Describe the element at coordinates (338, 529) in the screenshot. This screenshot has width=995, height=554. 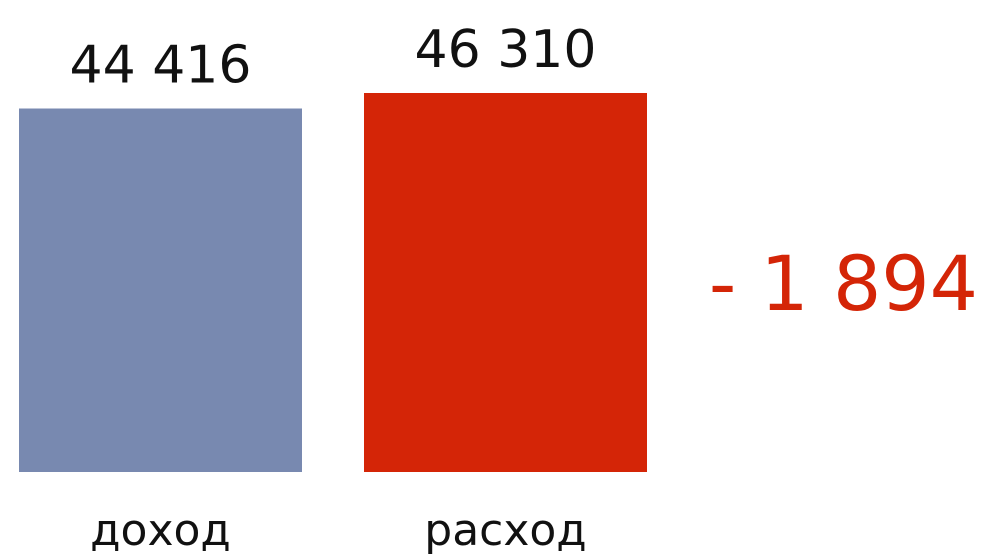
I see `category-labels-group: доход расход` at that location.